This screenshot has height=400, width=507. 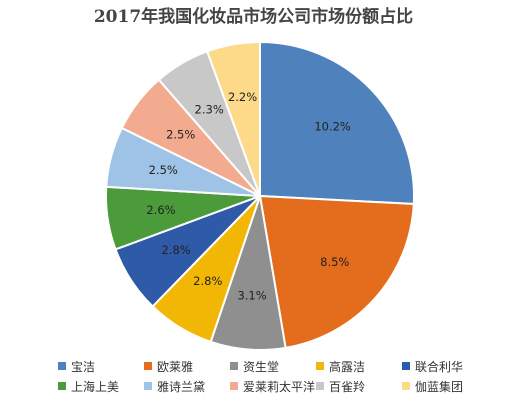 What do you see at coordinates (242, 97) in the screenshot?
I see `slice-data-label: 2.2%` at bounding box center [242, 97].